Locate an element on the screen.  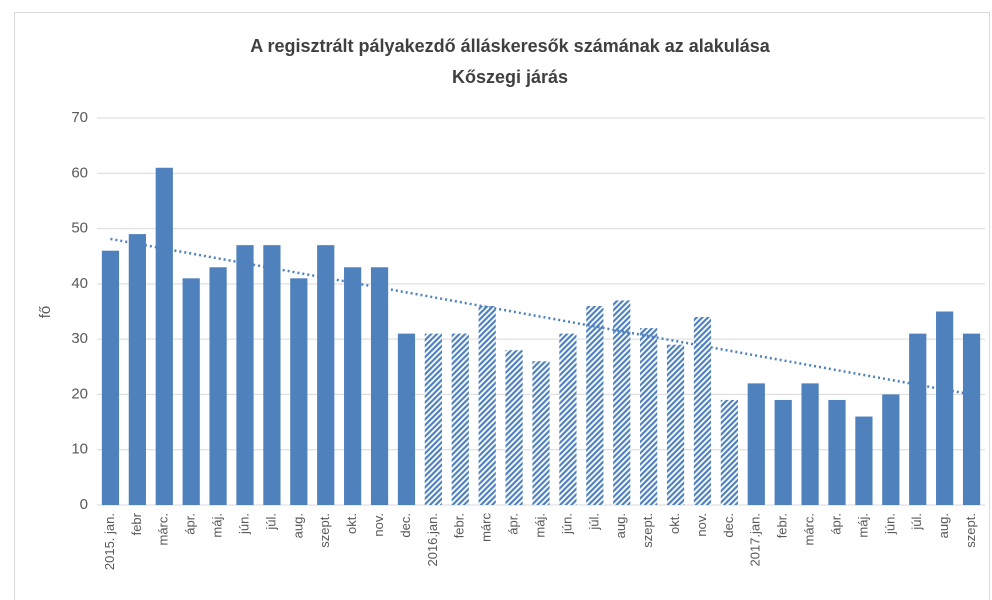
x-tick-label: márc is located at coordinates (486, 527).